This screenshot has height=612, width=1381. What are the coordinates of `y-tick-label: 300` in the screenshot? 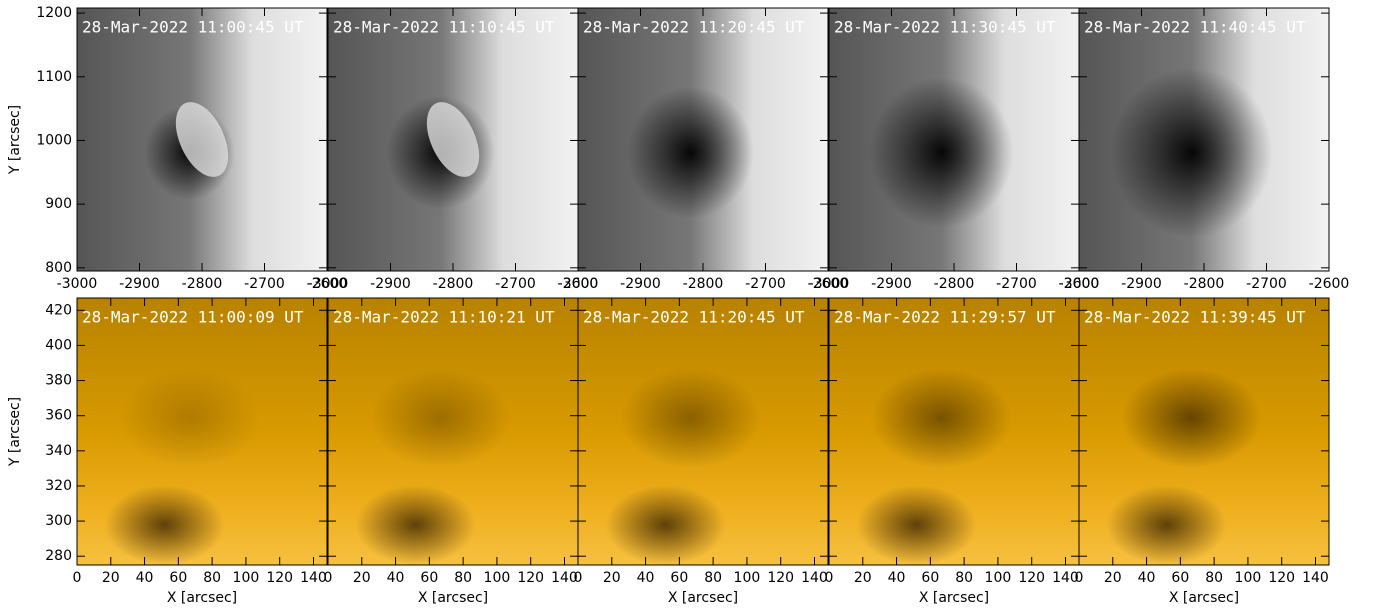 It's located at (58, 521).